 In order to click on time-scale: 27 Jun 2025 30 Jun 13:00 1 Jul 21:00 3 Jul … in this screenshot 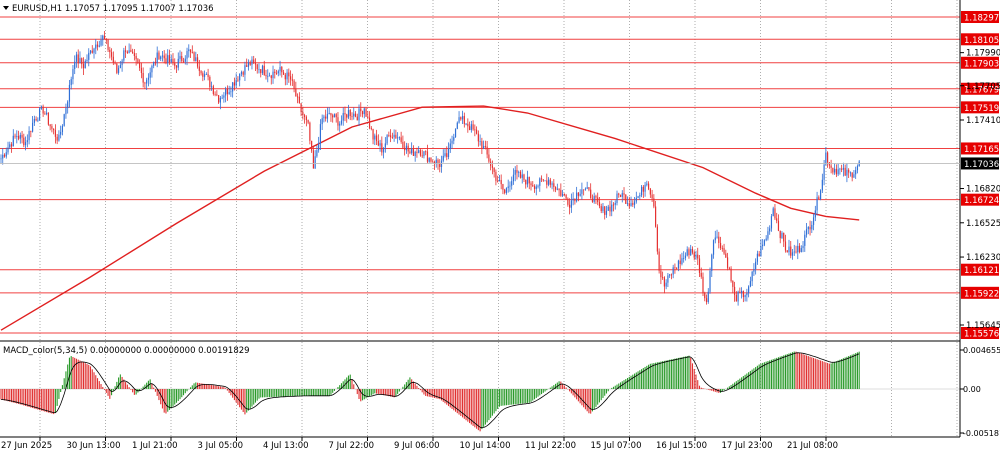, I will do `click(419, 444)`.